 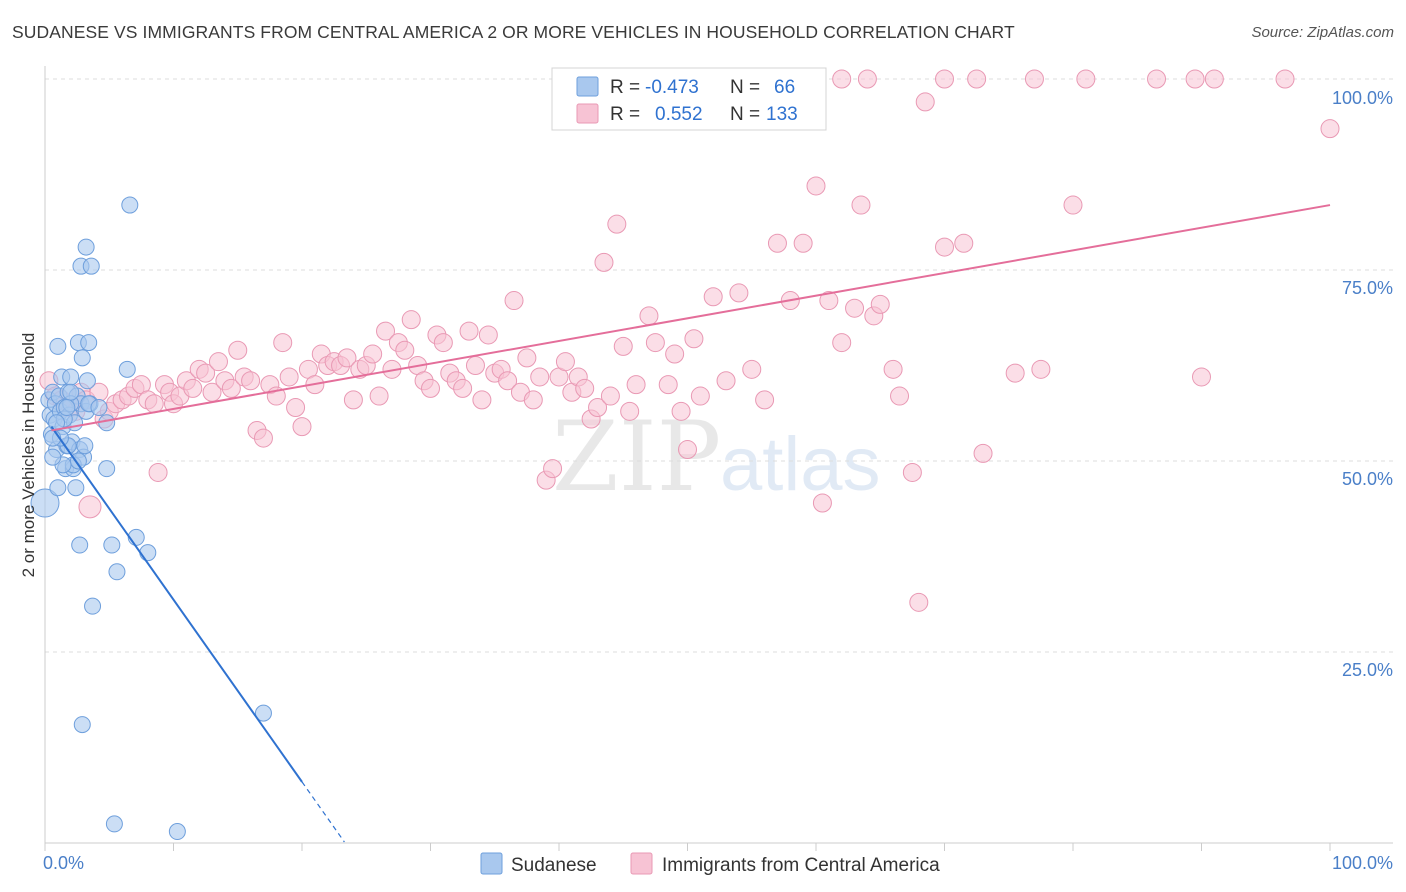 What do you see at coordinates (784, 87) in the screenshot?
I see `legend-n-value: 66` at bounding box center [784, 87].